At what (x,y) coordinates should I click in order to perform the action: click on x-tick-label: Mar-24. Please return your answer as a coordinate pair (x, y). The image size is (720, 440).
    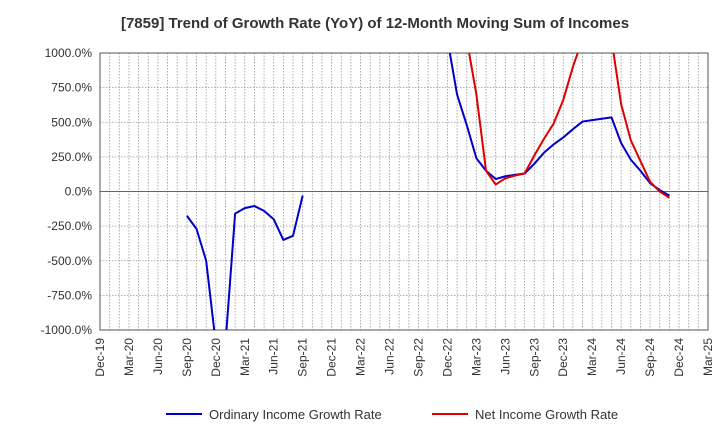
    Looking at the image, I should click on (592, 357).